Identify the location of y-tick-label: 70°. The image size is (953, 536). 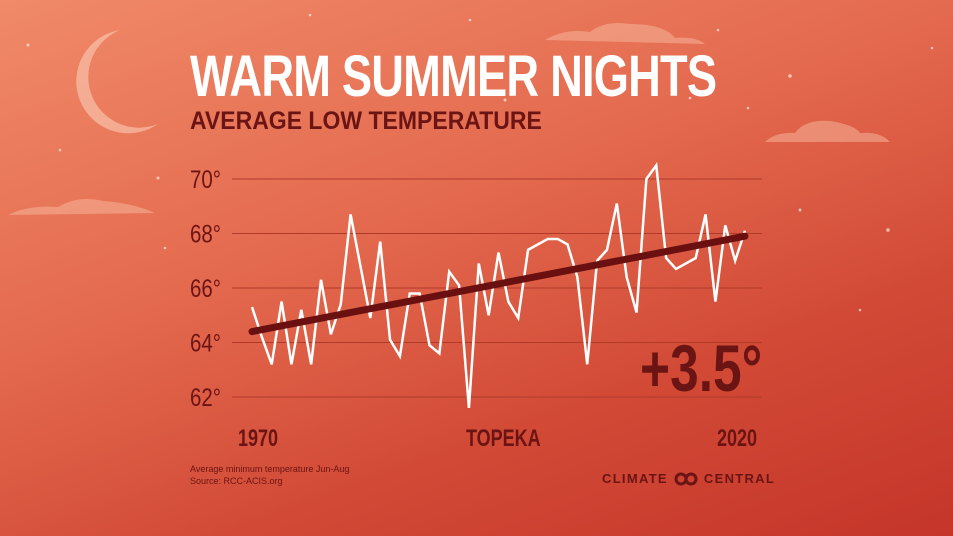
(205, 179).